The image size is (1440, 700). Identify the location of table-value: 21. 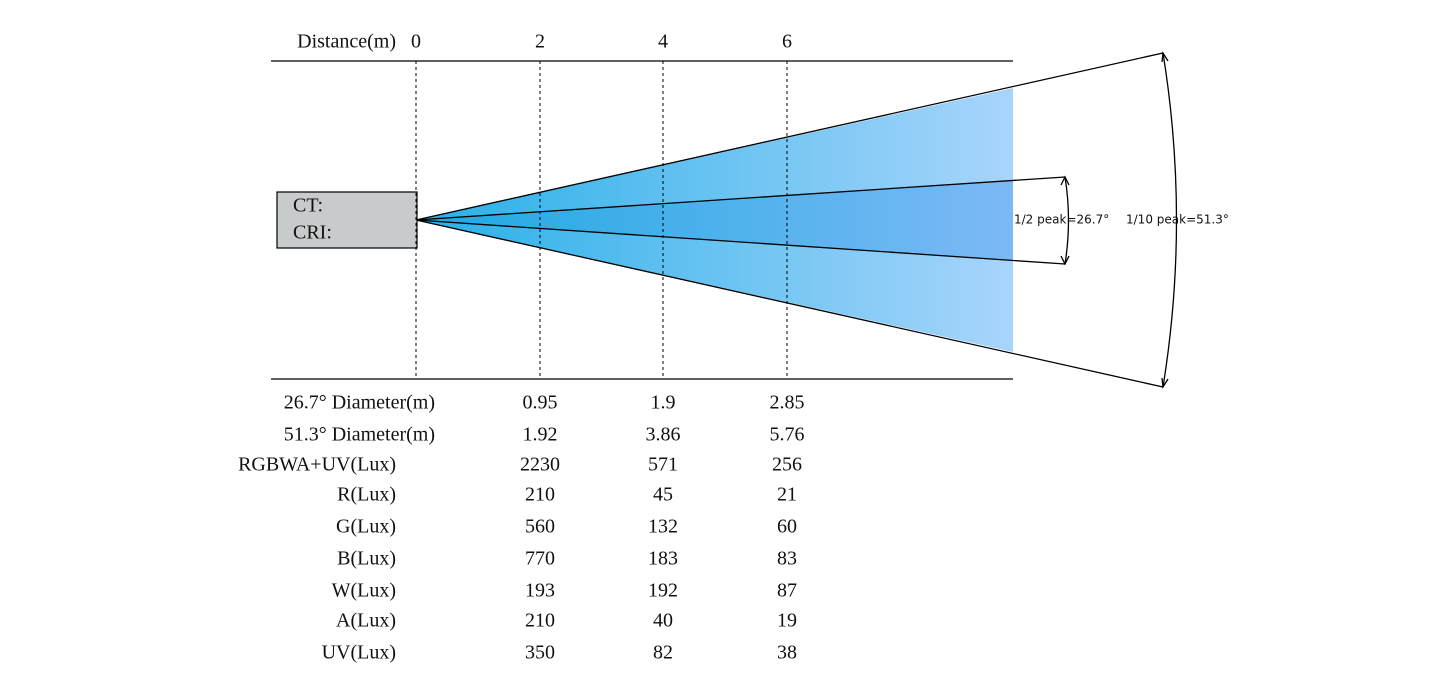
(787, 495).